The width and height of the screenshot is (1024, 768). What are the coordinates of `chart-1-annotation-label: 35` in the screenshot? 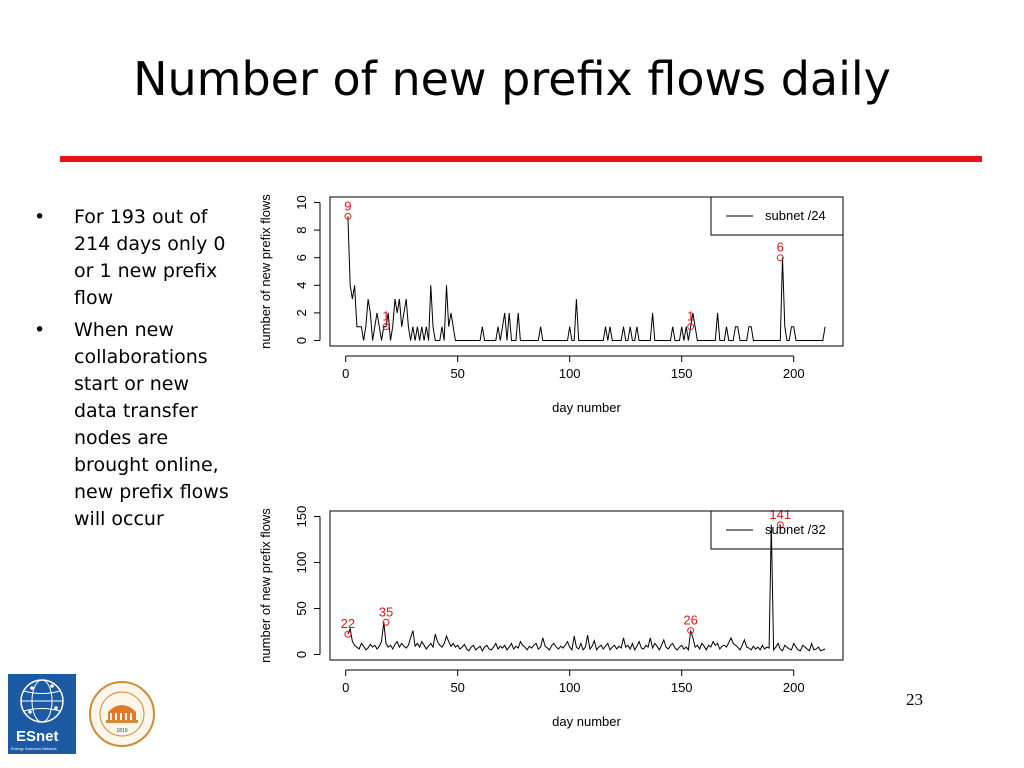 It's located at (386, 611).